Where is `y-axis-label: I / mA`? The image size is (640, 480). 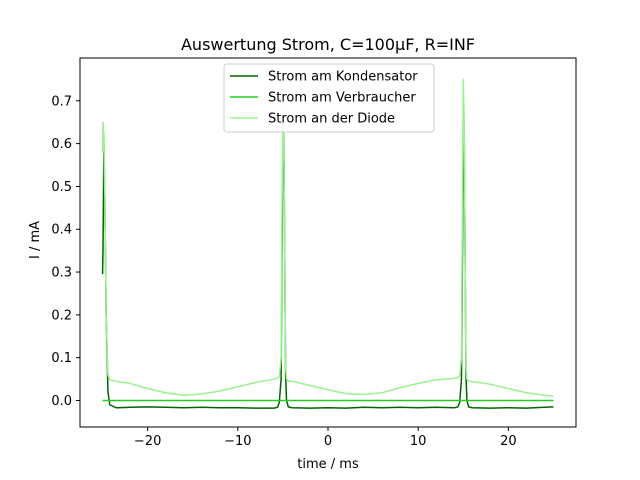 y-axis-label: I / mA is located at coordinates (35, 240).